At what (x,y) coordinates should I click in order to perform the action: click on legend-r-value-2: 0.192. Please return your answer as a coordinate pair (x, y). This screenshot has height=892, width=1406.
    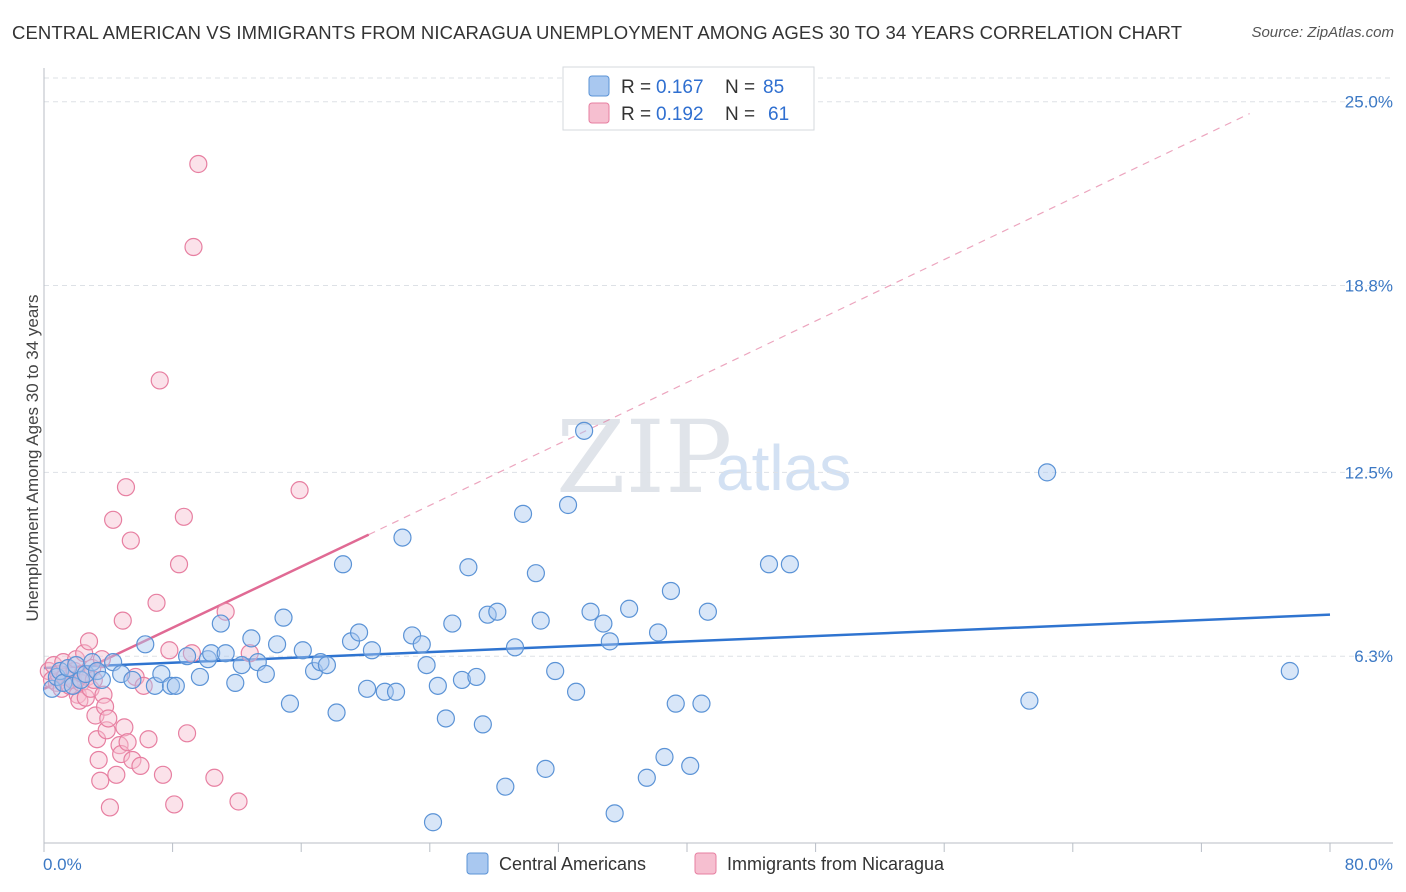
    Looking at the image, I should click on (680, 114).